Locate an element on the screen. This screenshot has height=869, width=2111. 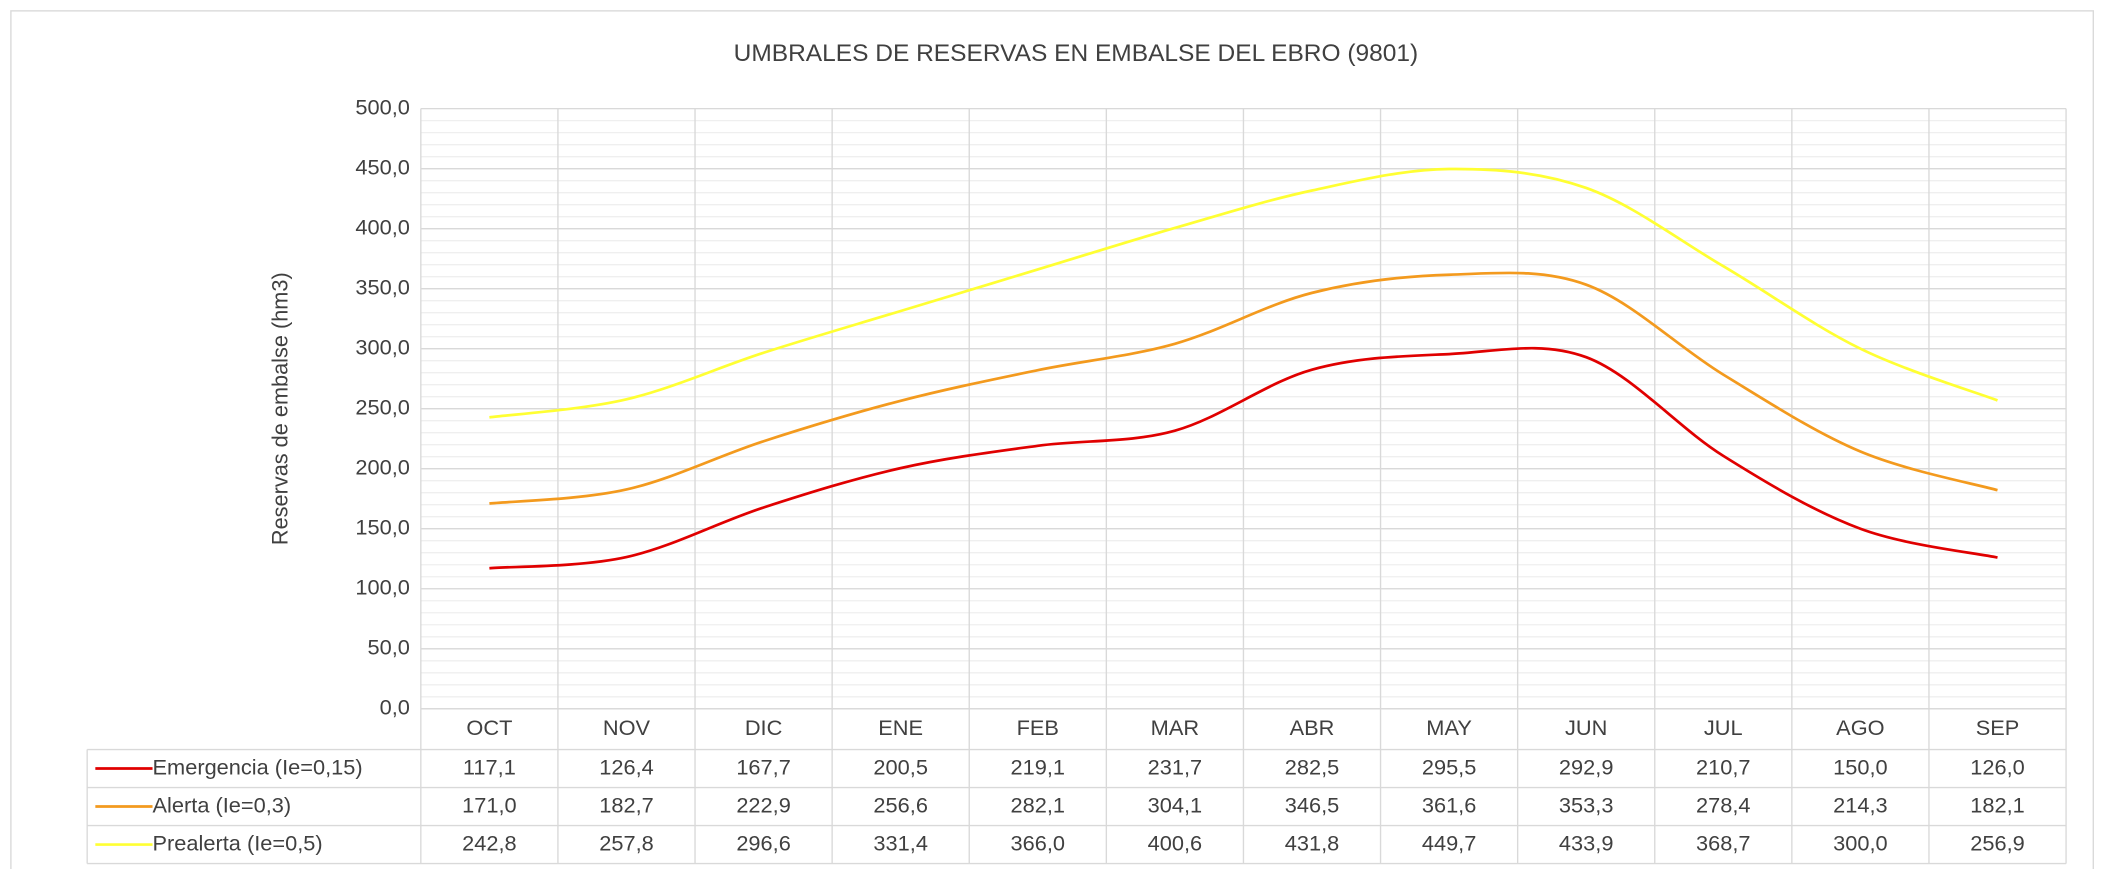
table-value: 368,7 is located at coordinates (1723, 842).